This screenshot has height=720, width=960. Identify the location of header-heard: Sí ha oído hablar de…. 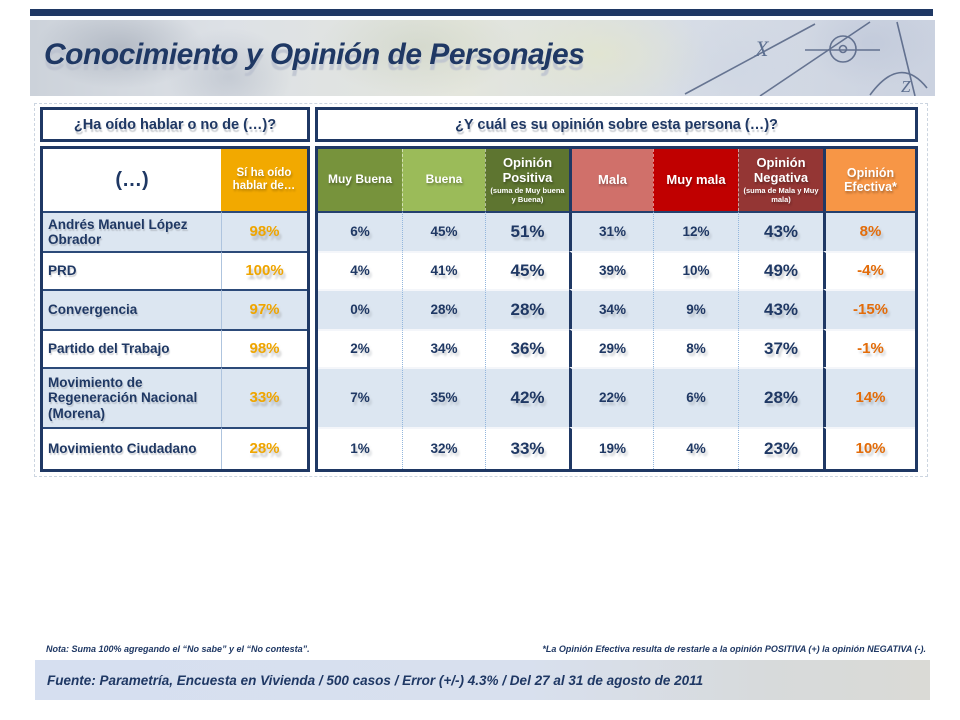
(264, 180).